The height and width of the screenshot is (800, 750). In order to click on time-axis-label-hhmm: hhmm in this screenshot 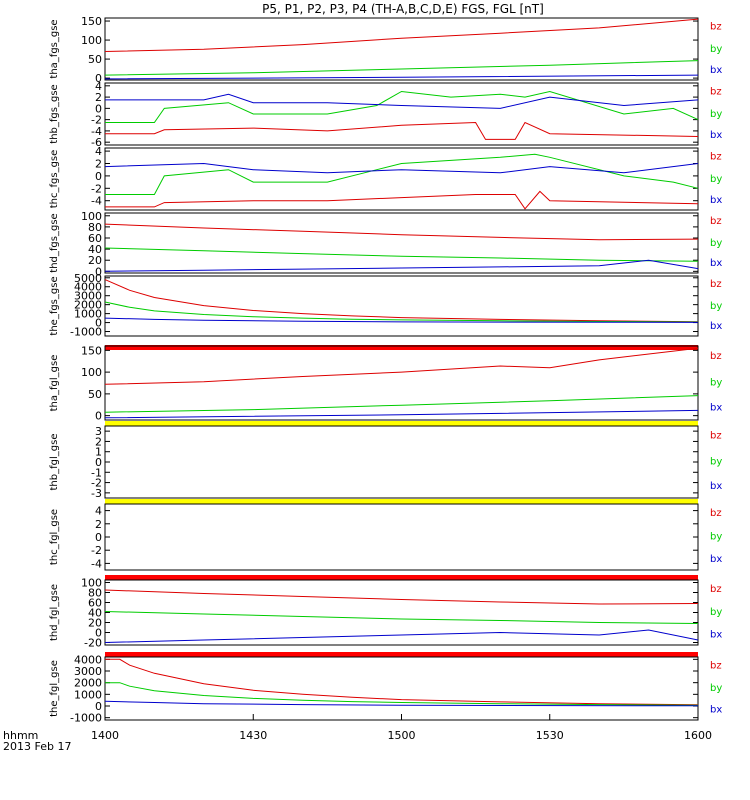, I will do `click(20, 735)`.